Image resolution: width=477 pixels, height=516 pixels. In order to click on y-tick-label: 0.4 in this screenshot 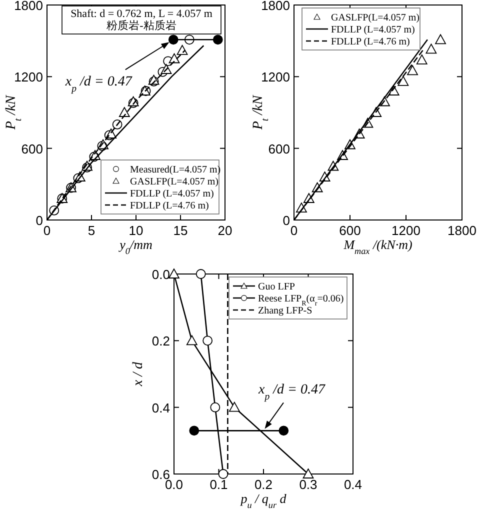, I will do `click(161, 408)`.